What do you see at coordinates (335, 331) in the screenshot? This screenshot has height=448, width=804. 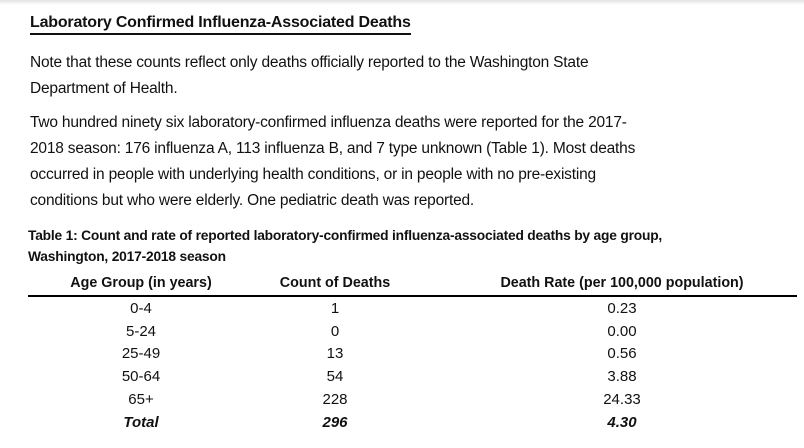 I see `cell-count: 0` at bounding box center [335, 331].